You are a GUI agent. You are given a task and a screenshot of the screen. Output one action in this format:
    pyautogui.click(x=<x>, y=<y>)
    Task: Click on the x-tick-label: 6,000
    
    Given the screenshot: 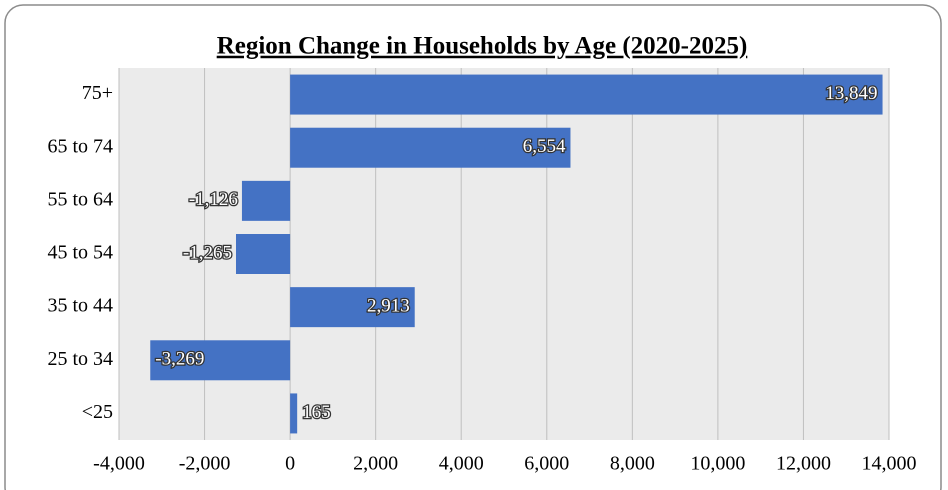 What is the action you would take?
    pyautogui.click(x=546, y=464)
    